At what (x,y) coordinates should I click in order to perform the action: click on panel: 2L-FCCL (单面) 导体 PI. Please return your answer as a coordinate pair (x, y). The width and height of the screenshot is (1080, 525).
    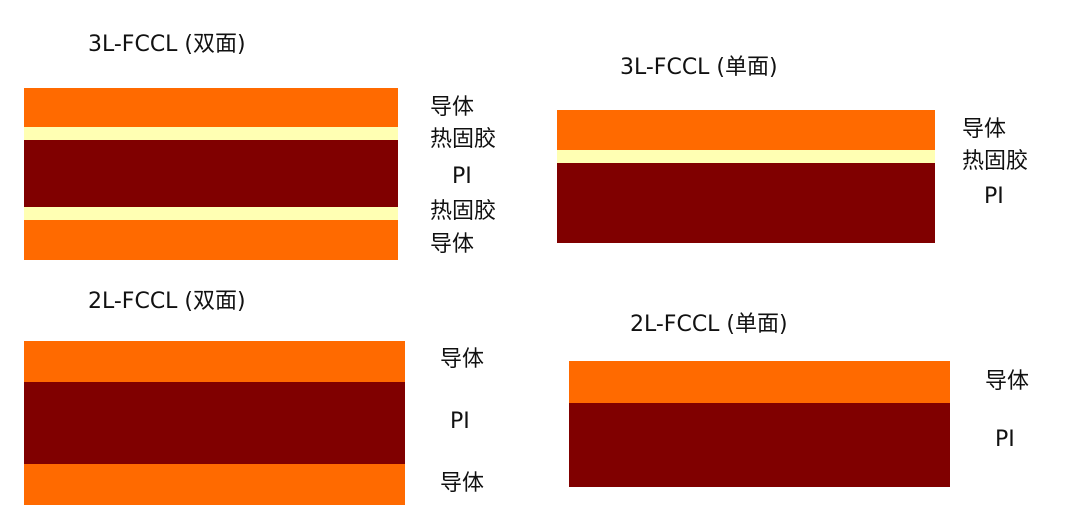
    Looking at the image, I should click on (799, 399).